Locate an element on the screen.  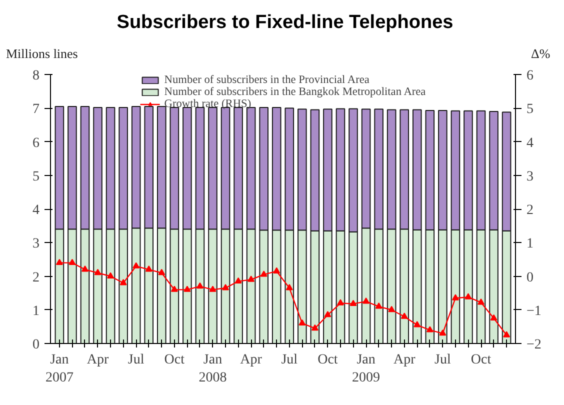
y2-tick-label: 4 is located at coordinates (530, 143).